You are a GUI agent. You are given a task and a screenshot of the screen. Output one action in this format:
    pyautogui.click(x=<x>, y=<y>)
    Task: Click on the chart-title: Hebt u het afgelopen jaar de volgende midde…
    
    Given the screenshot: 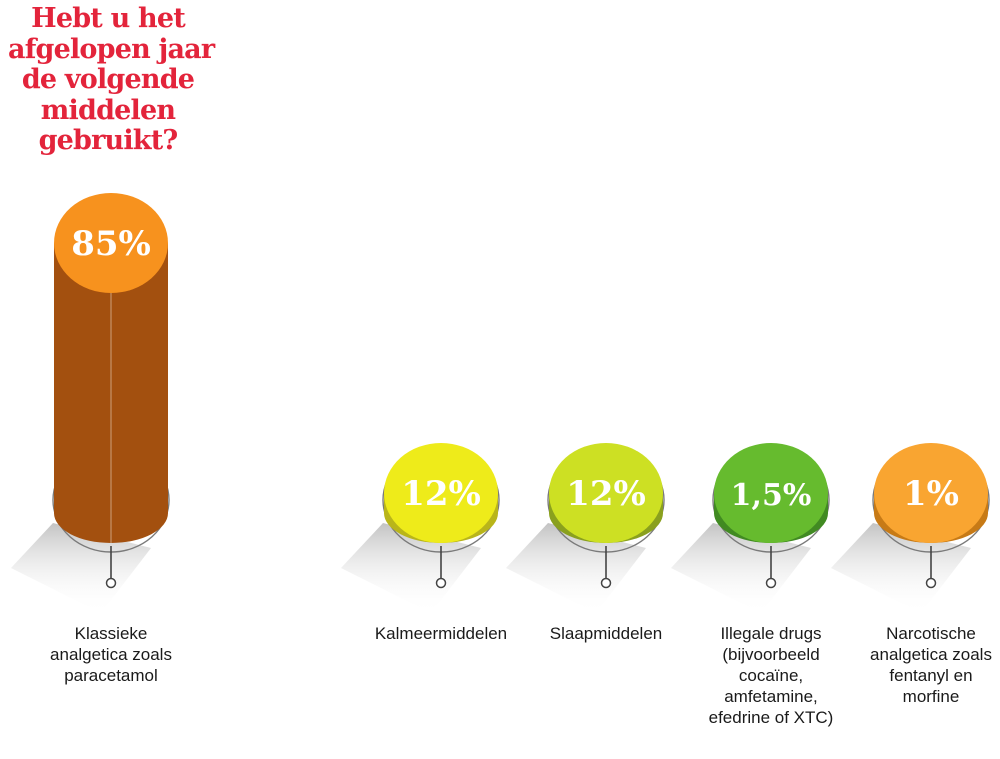 What is the action you would take?
    pyautogui.click(x=111, y=80)
    